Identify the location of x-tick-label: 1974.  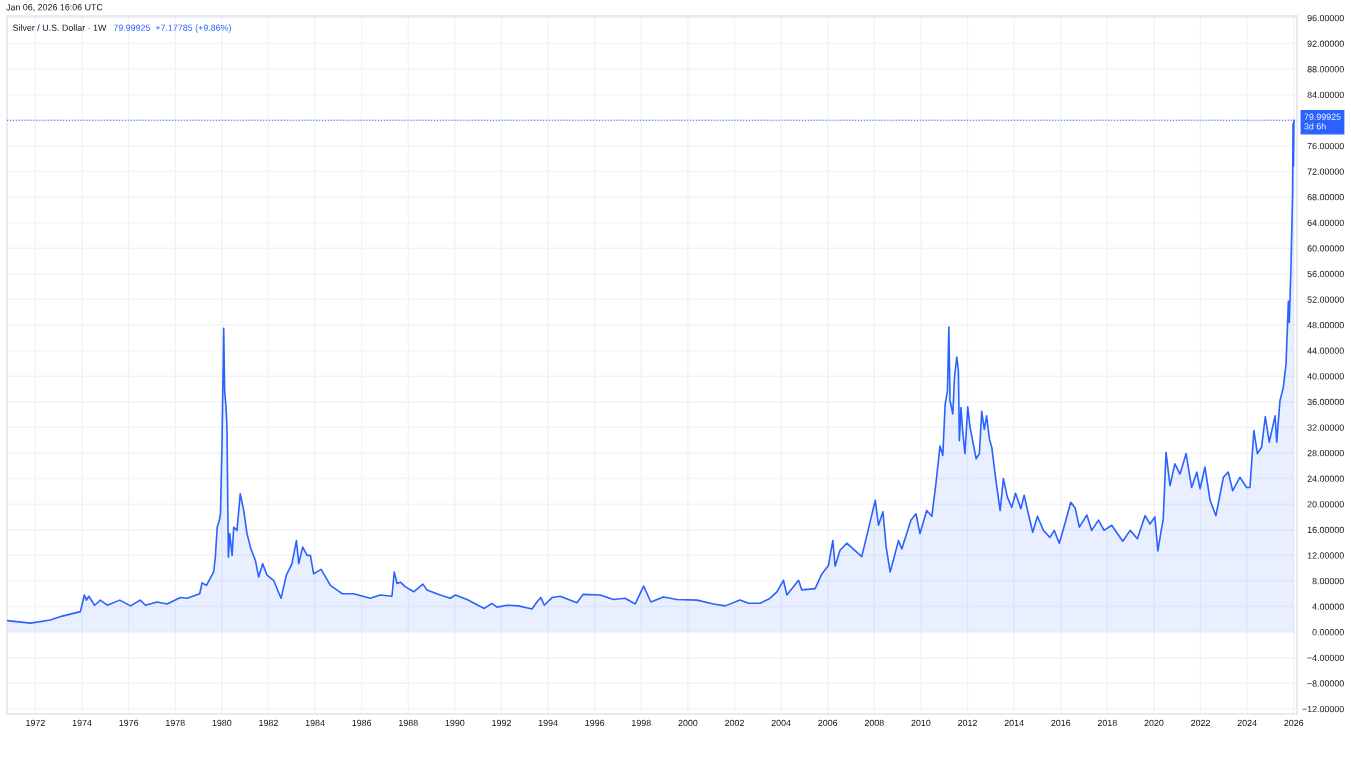
(82, 723).